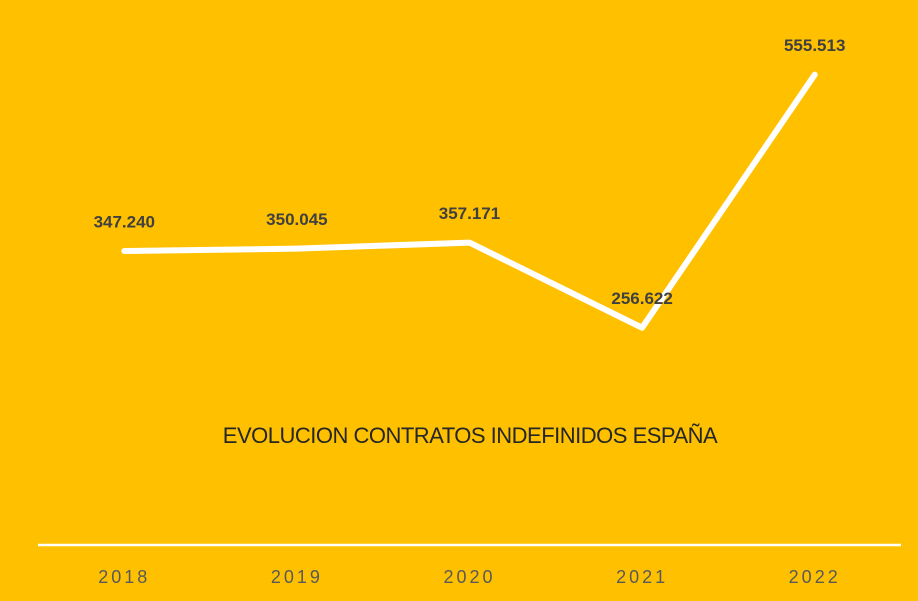  Describe the element at coordinates (470, 435) in the screenshot. I see `chart-title: EVOLUCION CONTRATOS INDEFINIDOS ESPAÑA` at that location.